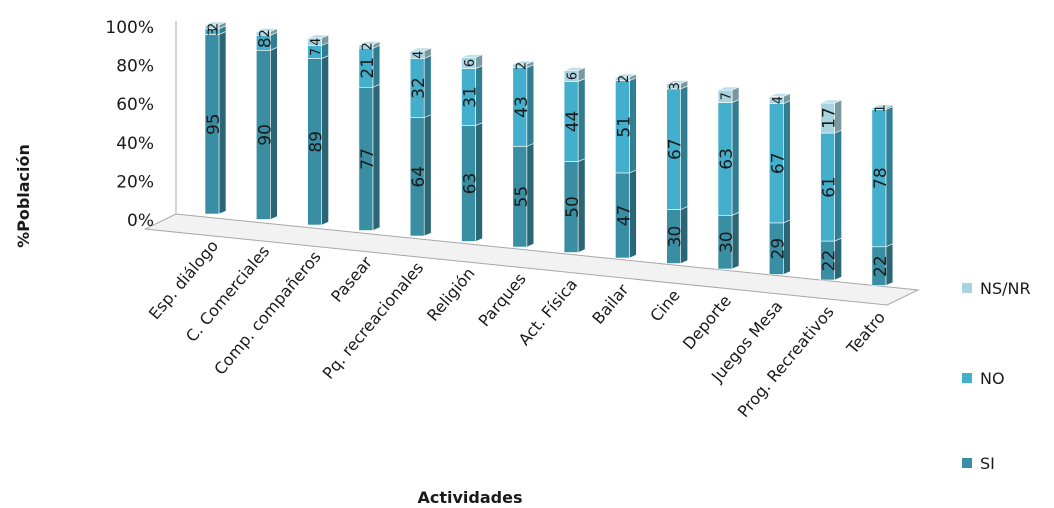 The image size is (1054, 508). Describe the element at coordinates (420, 86) in the screenshot. I see `bar-segment-no: 32` at that location.